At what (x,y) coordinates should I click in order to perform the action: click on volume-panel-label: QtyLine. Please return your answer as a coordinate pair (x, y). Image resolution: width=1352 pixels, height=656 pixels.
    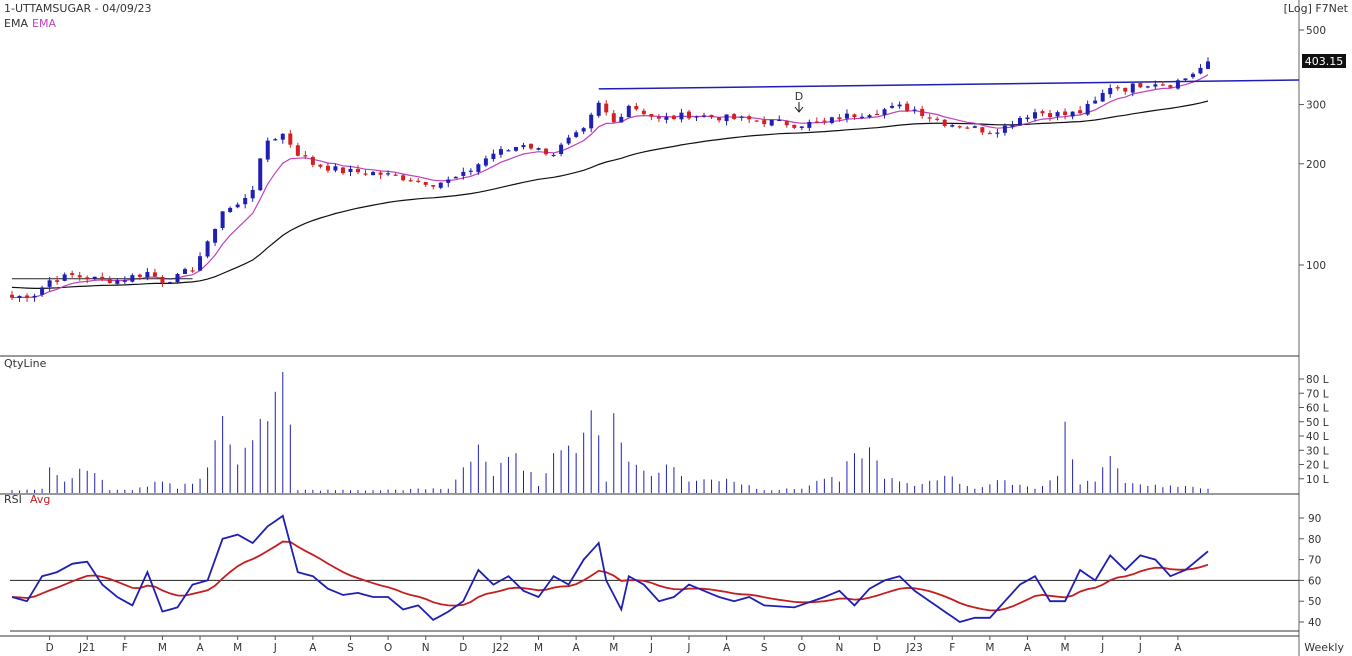
    Looking at the image, I should click on (25, 363).